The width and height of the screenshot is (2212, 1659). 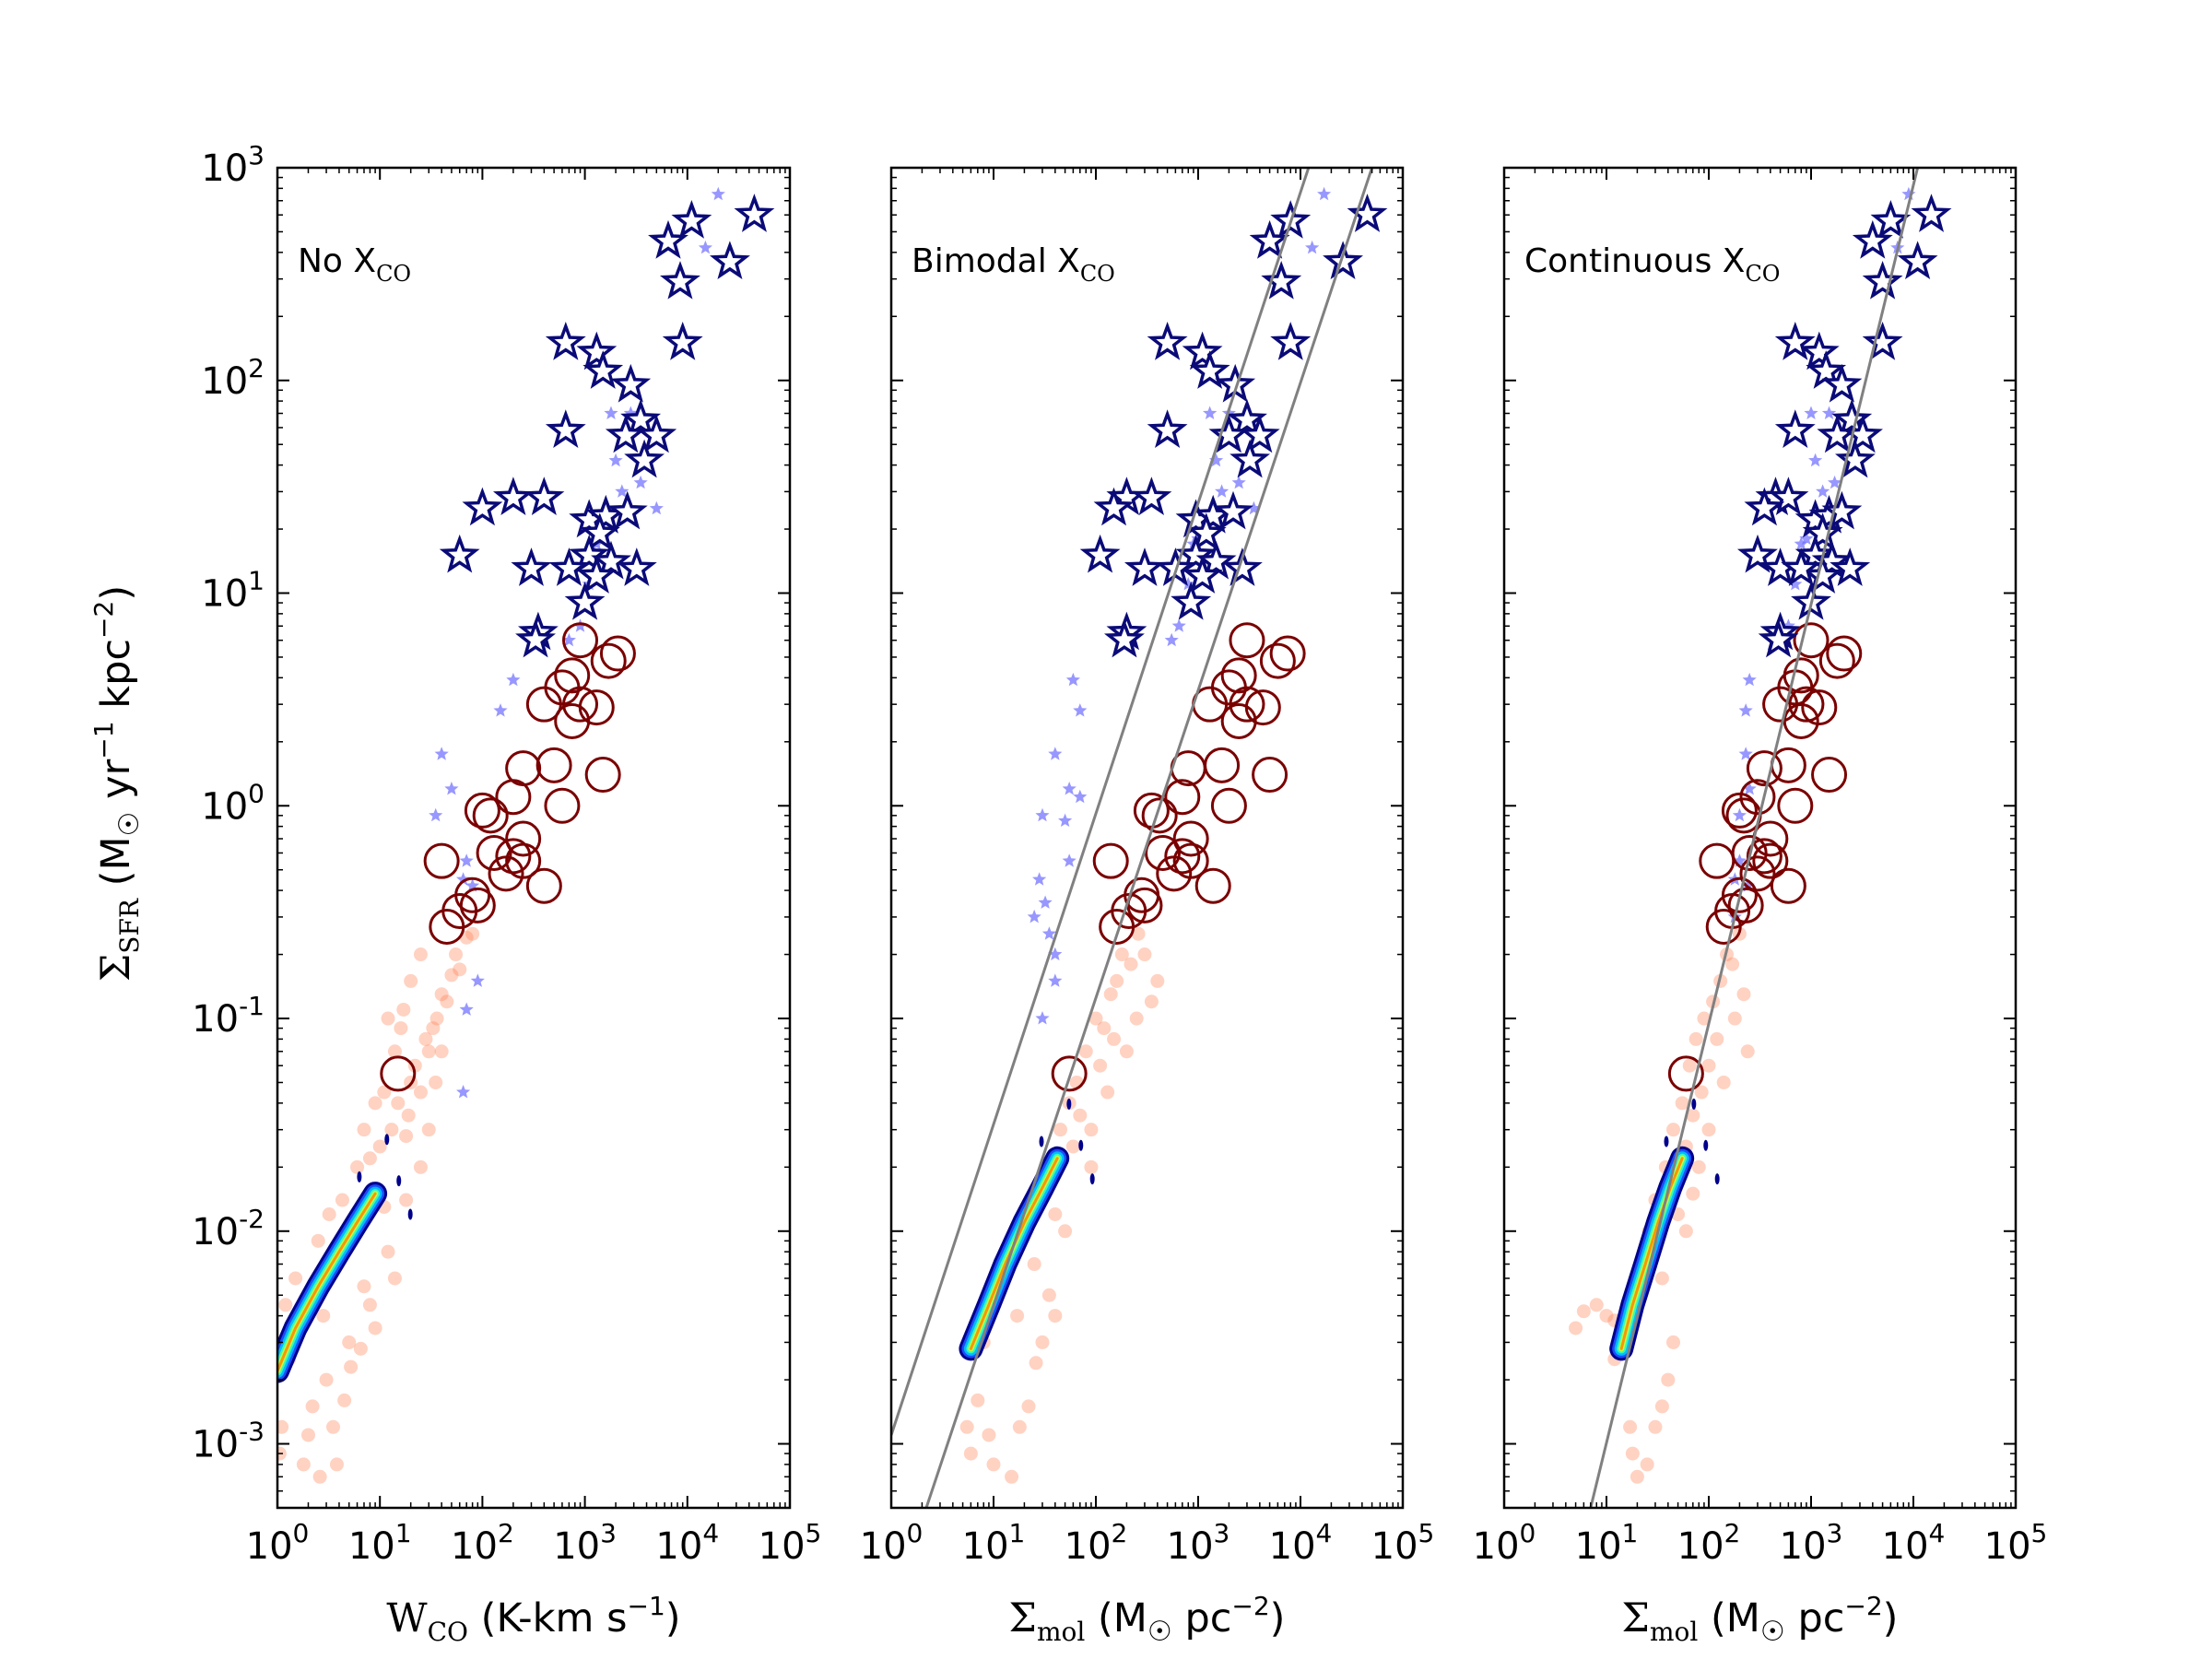 What do you see at coordinates (892, 1543) in the screenshot?
I see `x-tick-label: 10⁰` at bounding box center [892, 1543].